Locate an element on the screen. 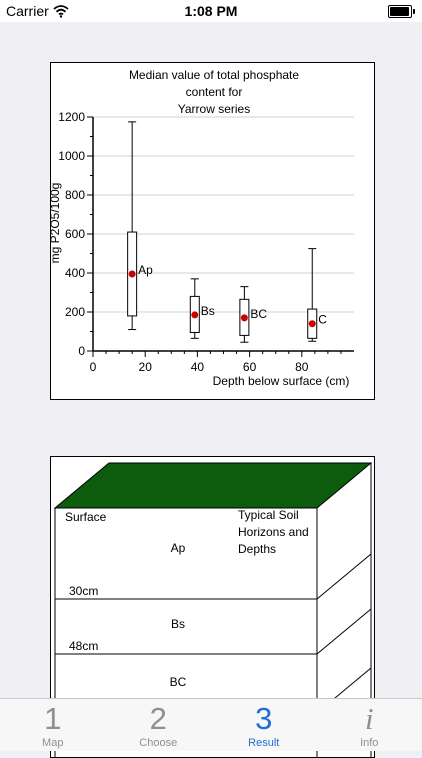  x-tick-label: 40 is located at coordinates (198, 367).